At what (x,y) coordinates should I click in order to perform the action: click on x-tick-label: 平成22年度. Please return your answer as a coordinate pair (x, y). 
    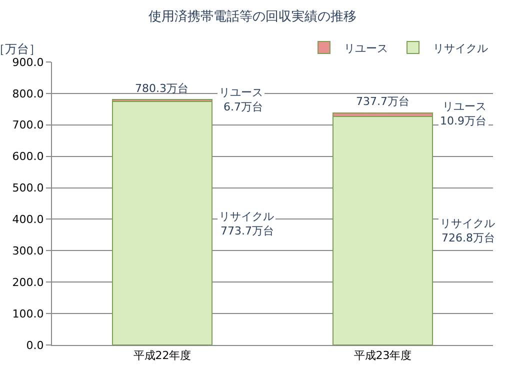
    Looking at the image, I should click on (162, 355).